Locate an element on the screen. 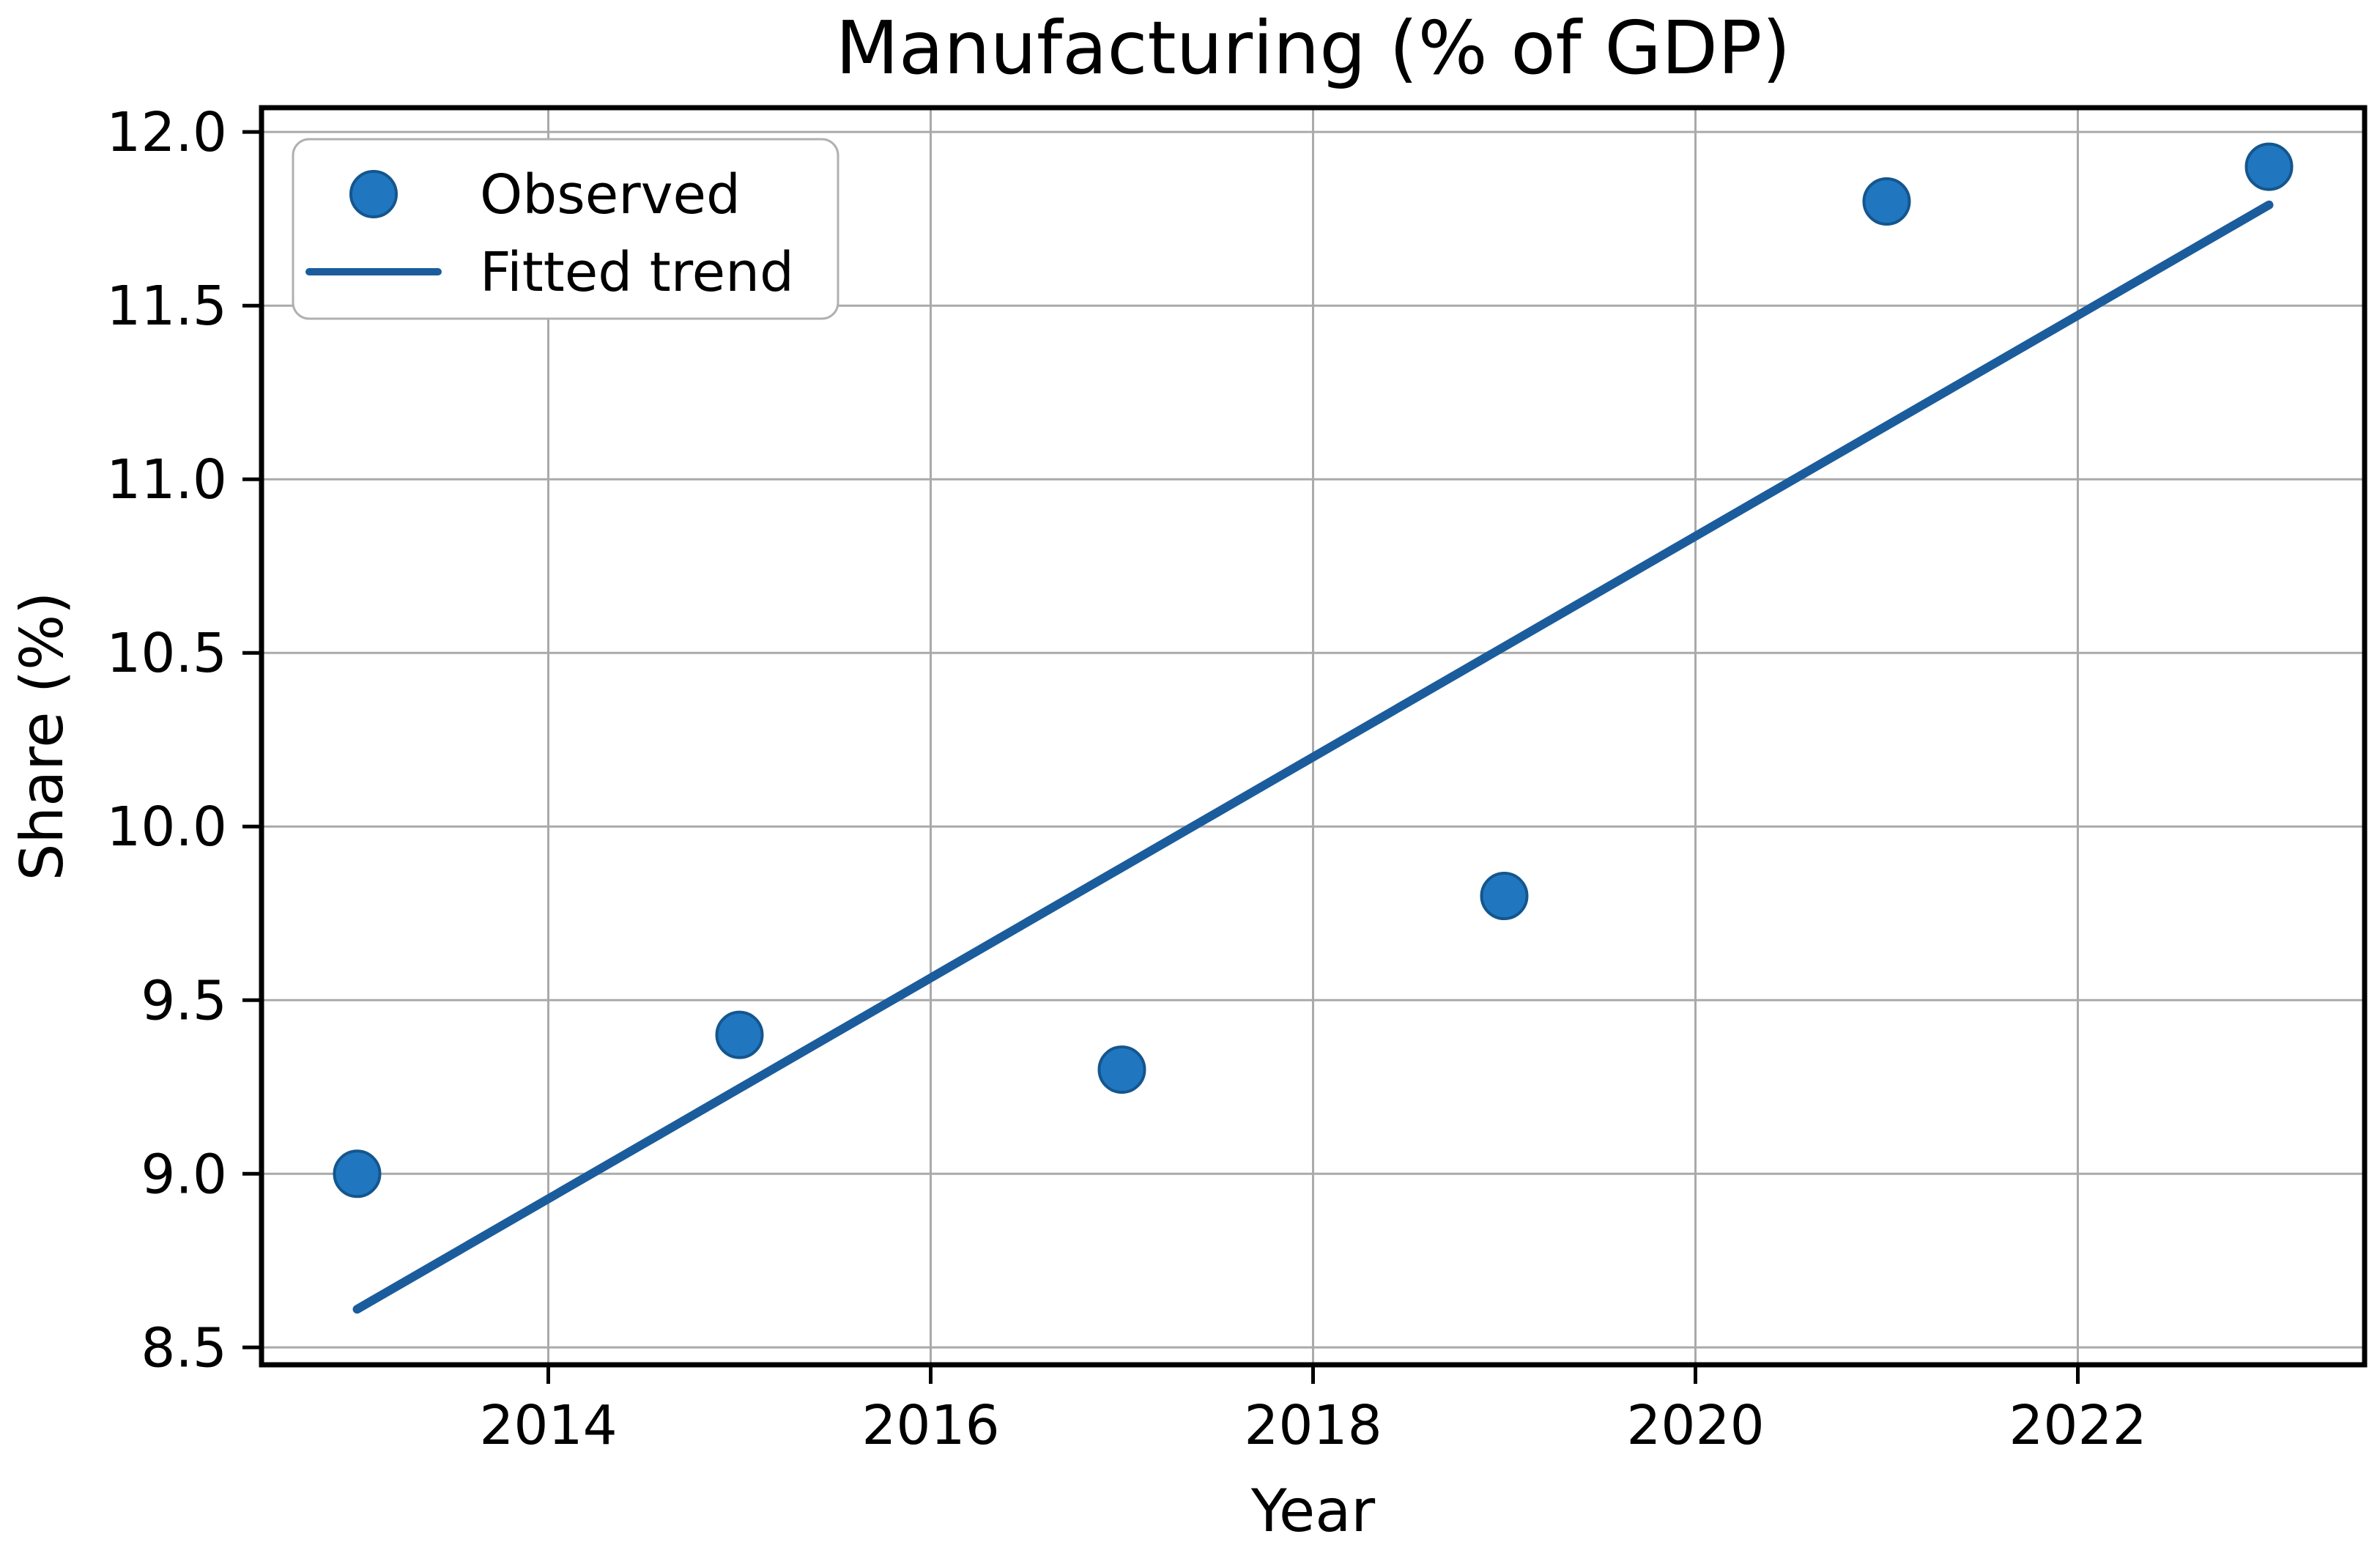 The width and height of the screenshot is (2380, 1545). y-tick-label: 8.5 is located at coordinates (184, 1347).